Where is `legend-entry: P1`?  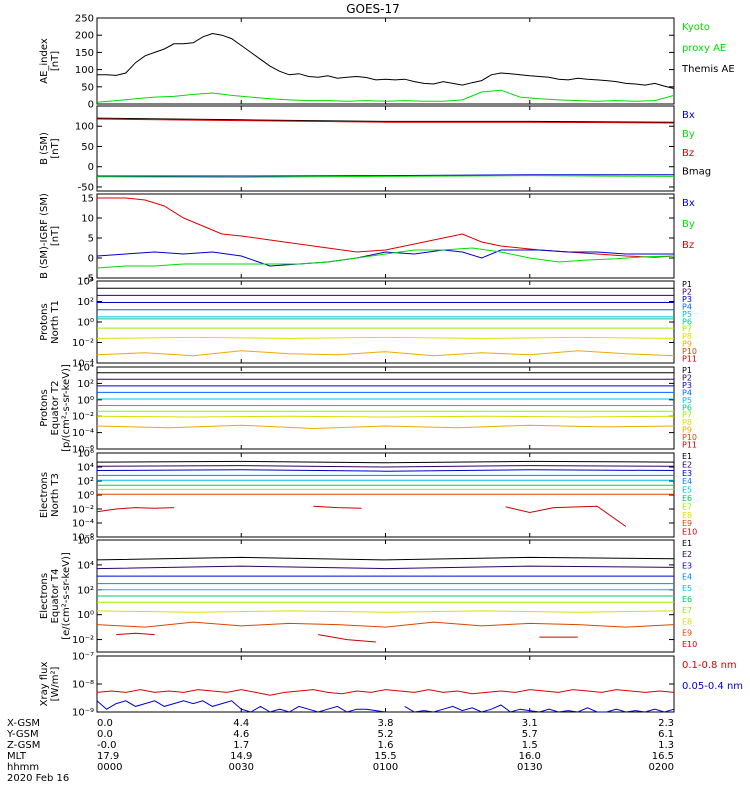 legend-entry: P1 is located at coordinates (687, 370).